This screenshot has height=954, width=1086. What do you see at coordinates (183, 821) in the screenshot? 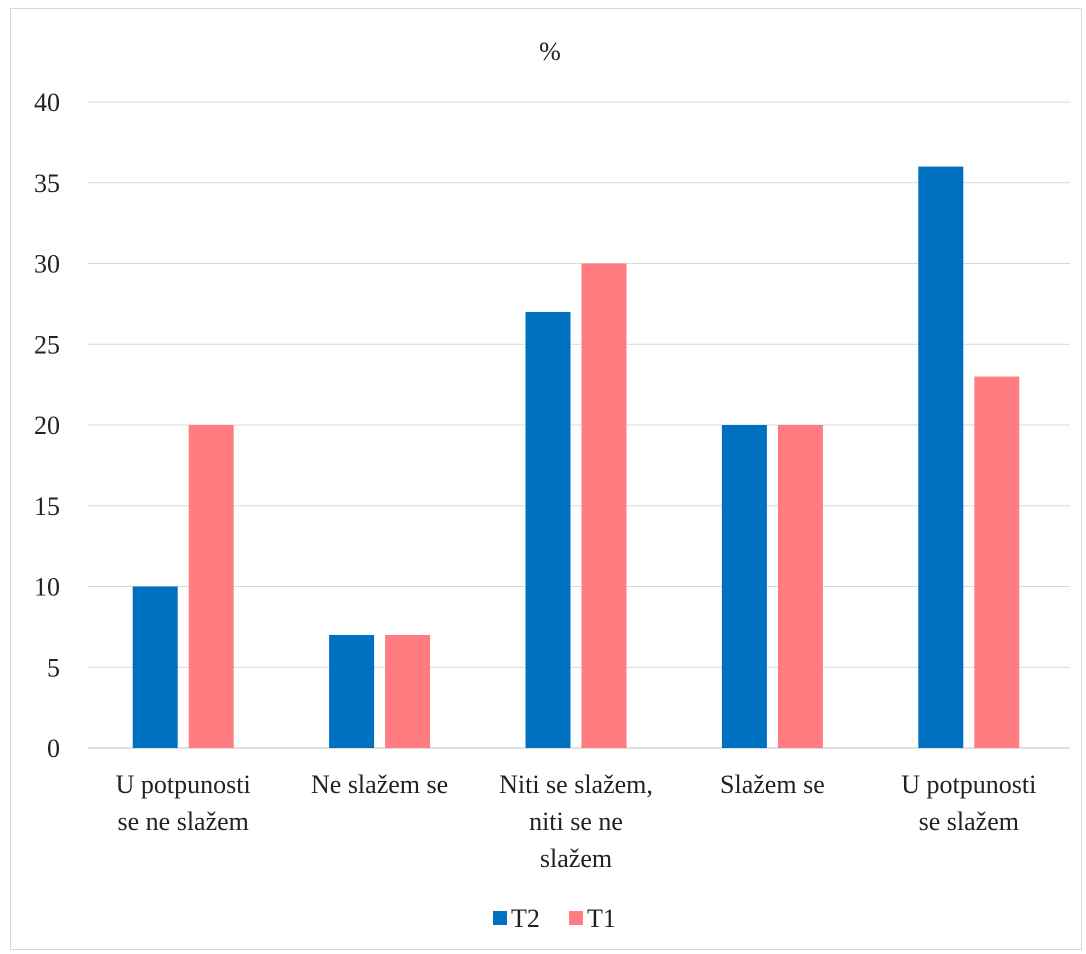
I see `x-tick-label: se ne slažem` at bounding box center [183, 821].